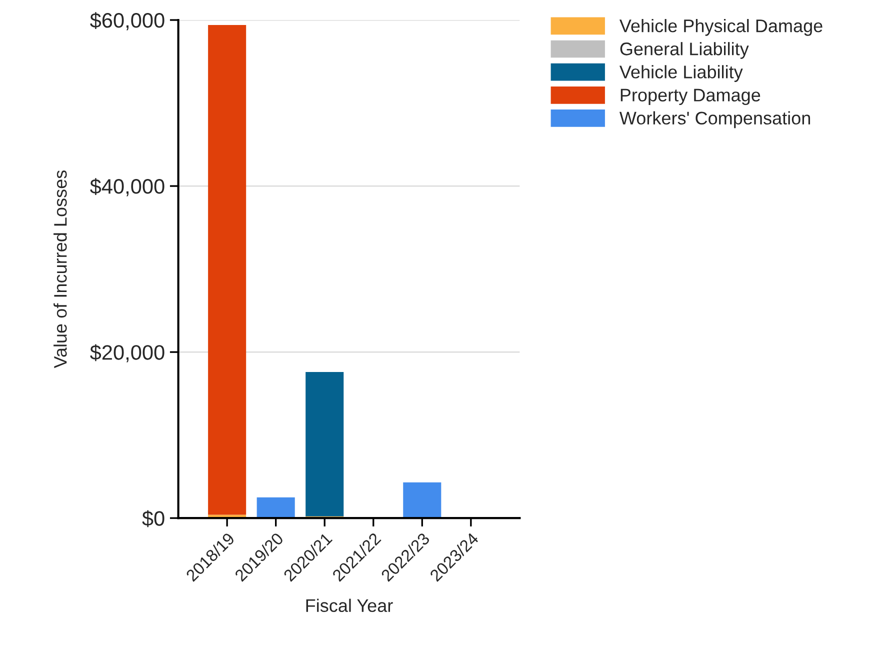 Image resolution: width=896 pixels, height=646 pixels. Describe the element at coordinates (690, 97) in the screenshot. I see `legend-label: Property Damage` at that location.